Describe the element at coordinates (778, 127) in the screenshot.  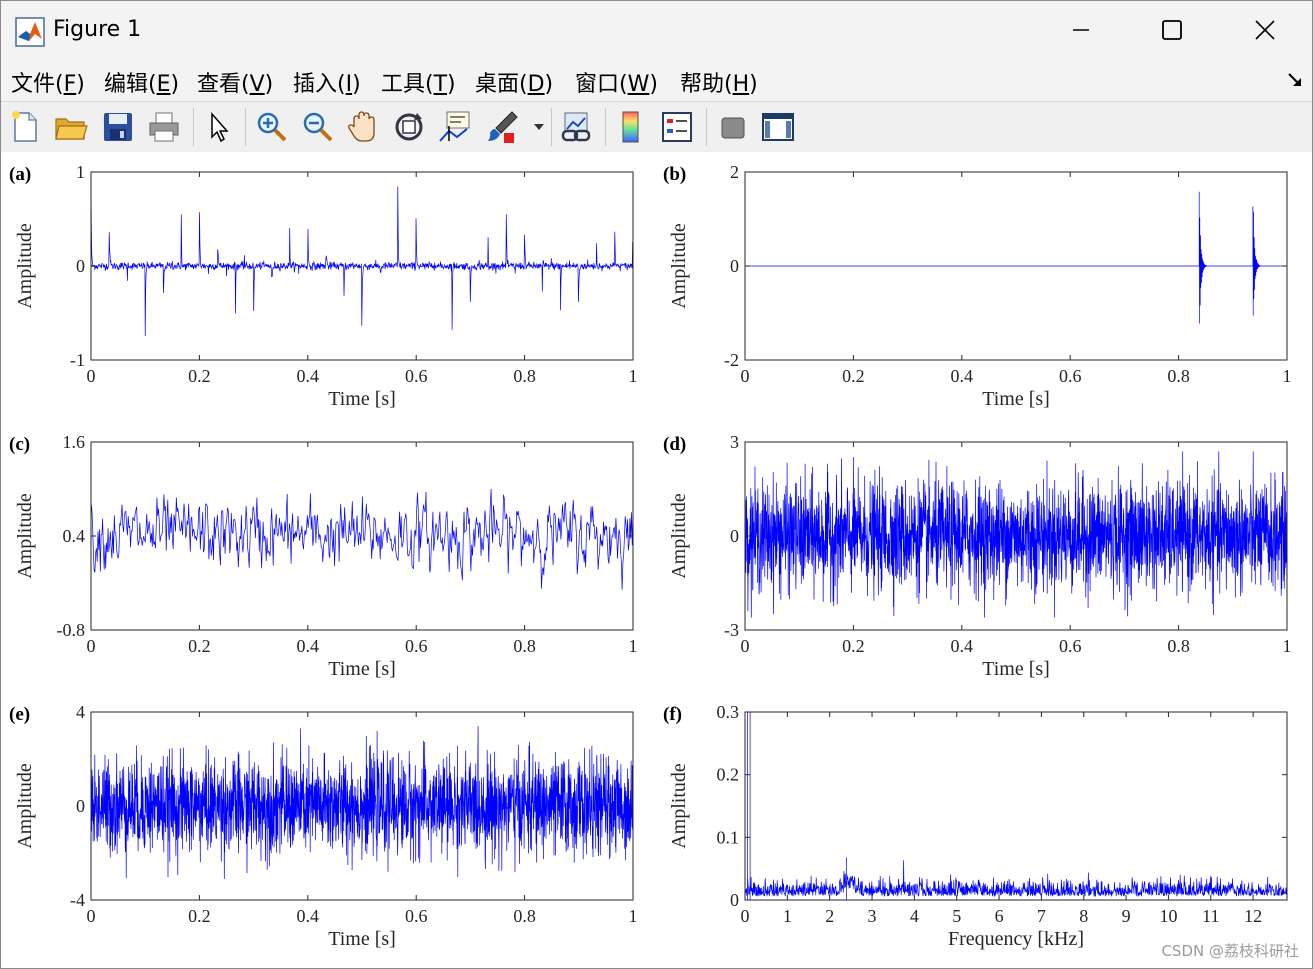
I see `show-plot-tools-icon` at that location.